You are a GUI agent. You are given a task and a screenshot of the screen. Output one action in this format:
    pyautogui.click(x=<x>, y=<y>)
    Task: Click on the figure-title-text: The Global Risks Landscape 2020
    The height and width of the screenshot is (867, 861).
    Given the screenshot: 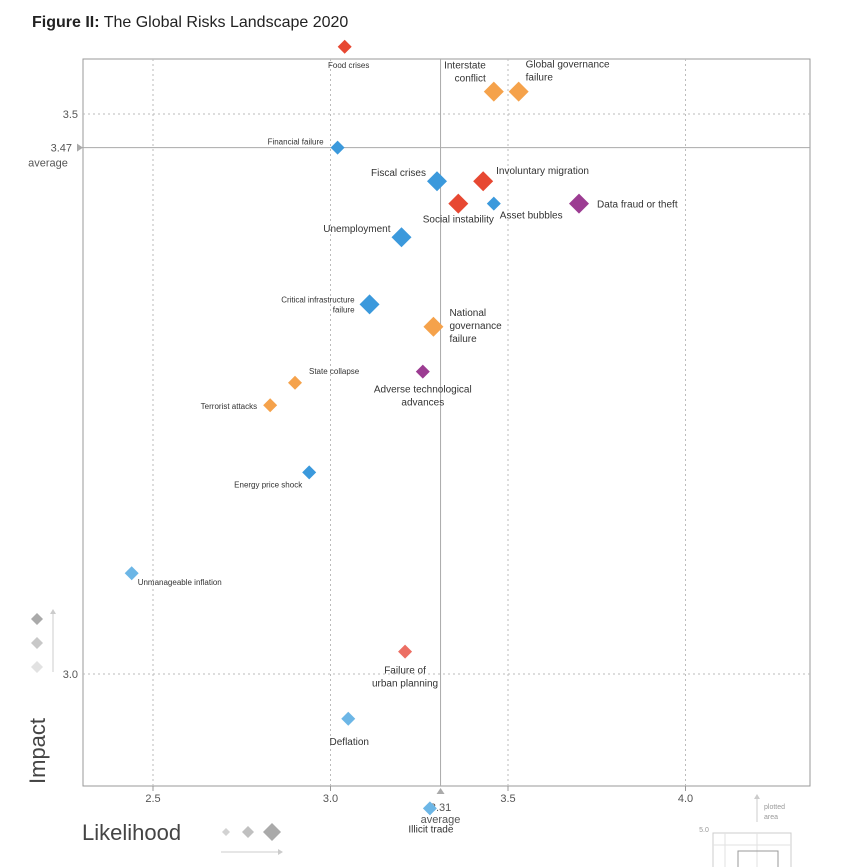 What is the action you would take?
    pyautogui.click(x=226, y=22)
    